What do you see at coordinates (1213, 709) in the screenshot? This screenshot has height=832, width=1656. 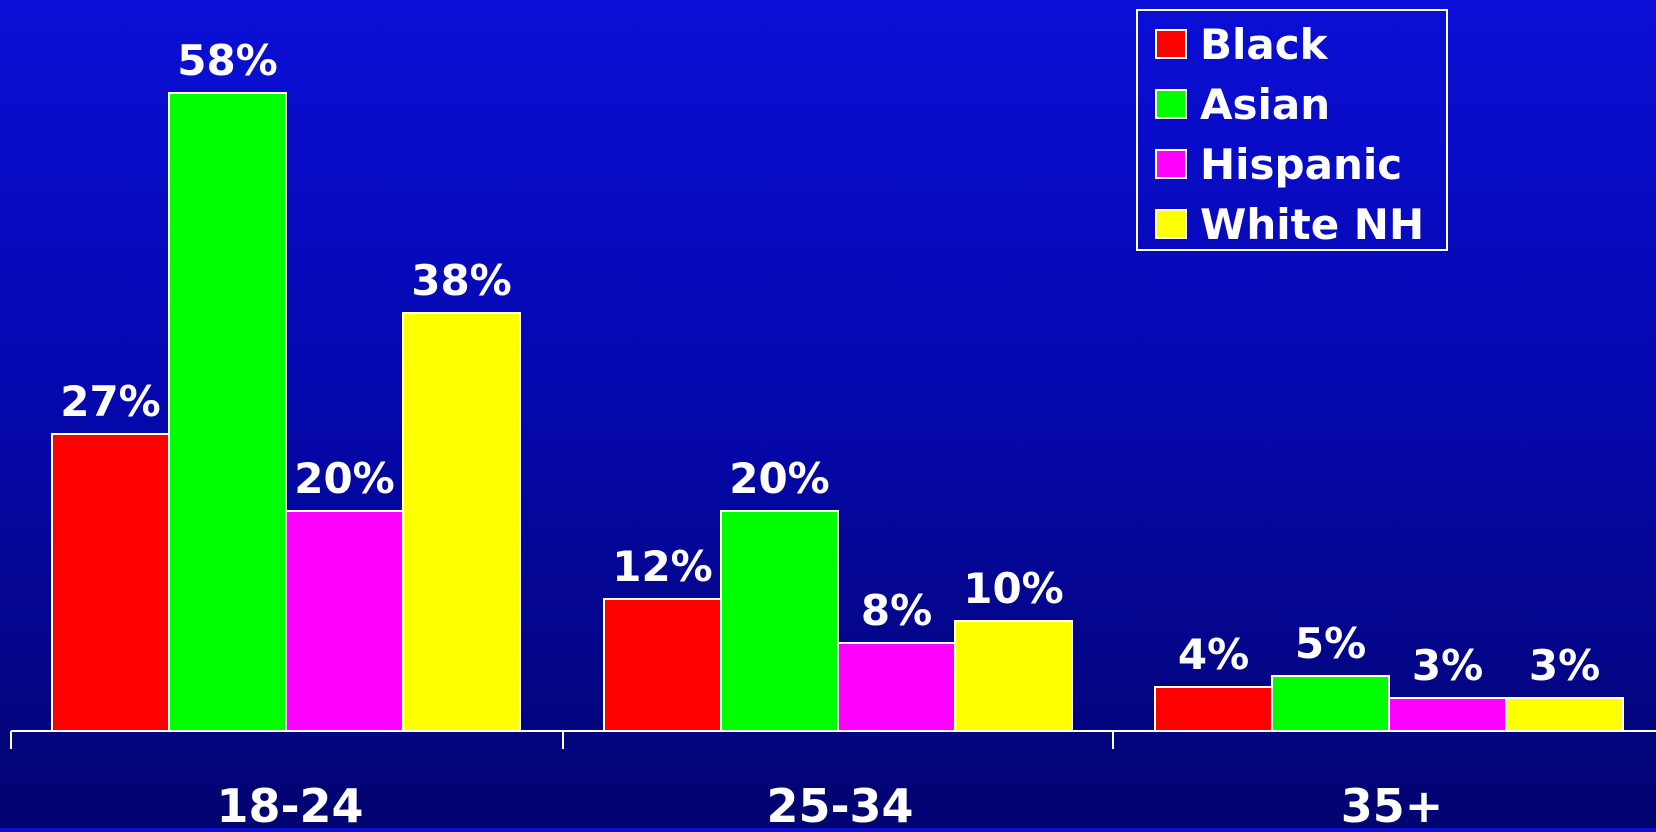 I see `bar-black-35+` at bounding box center [1213, 709].